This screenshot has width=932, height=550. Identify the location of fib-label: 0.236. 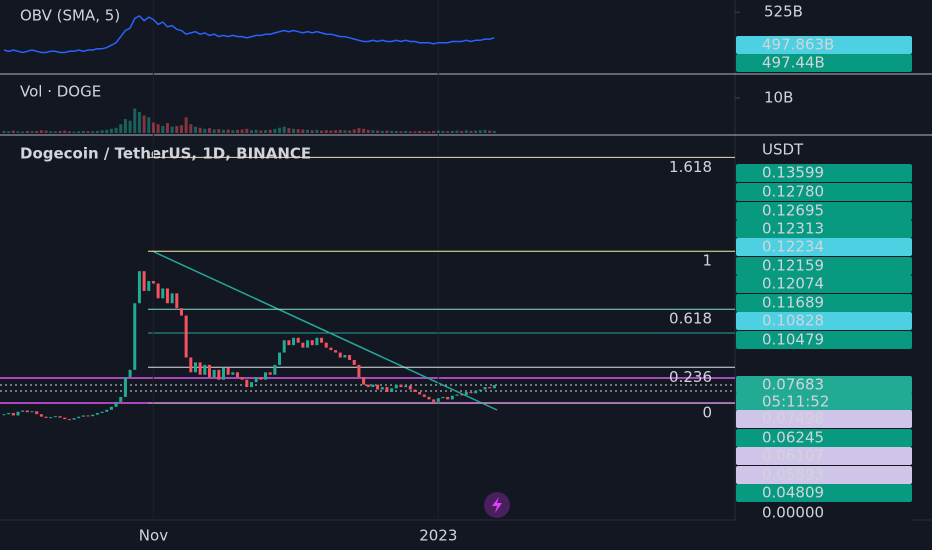
(690, 377).